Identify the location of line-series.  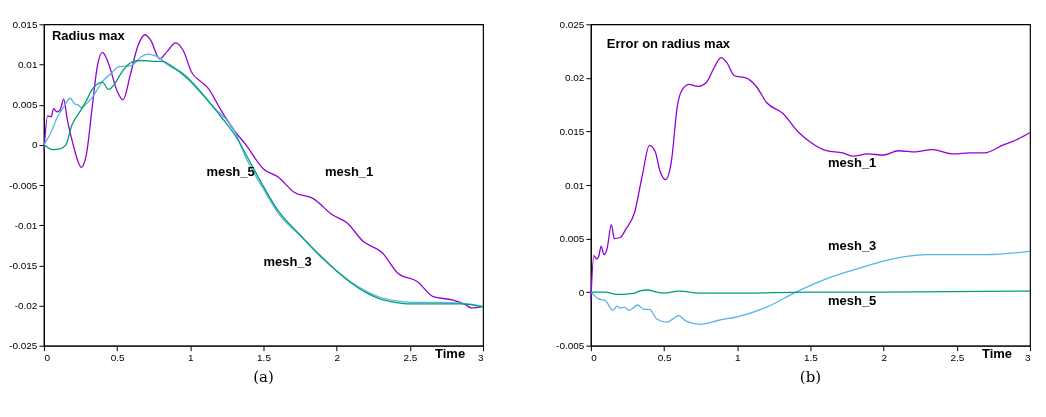
(810, 287).